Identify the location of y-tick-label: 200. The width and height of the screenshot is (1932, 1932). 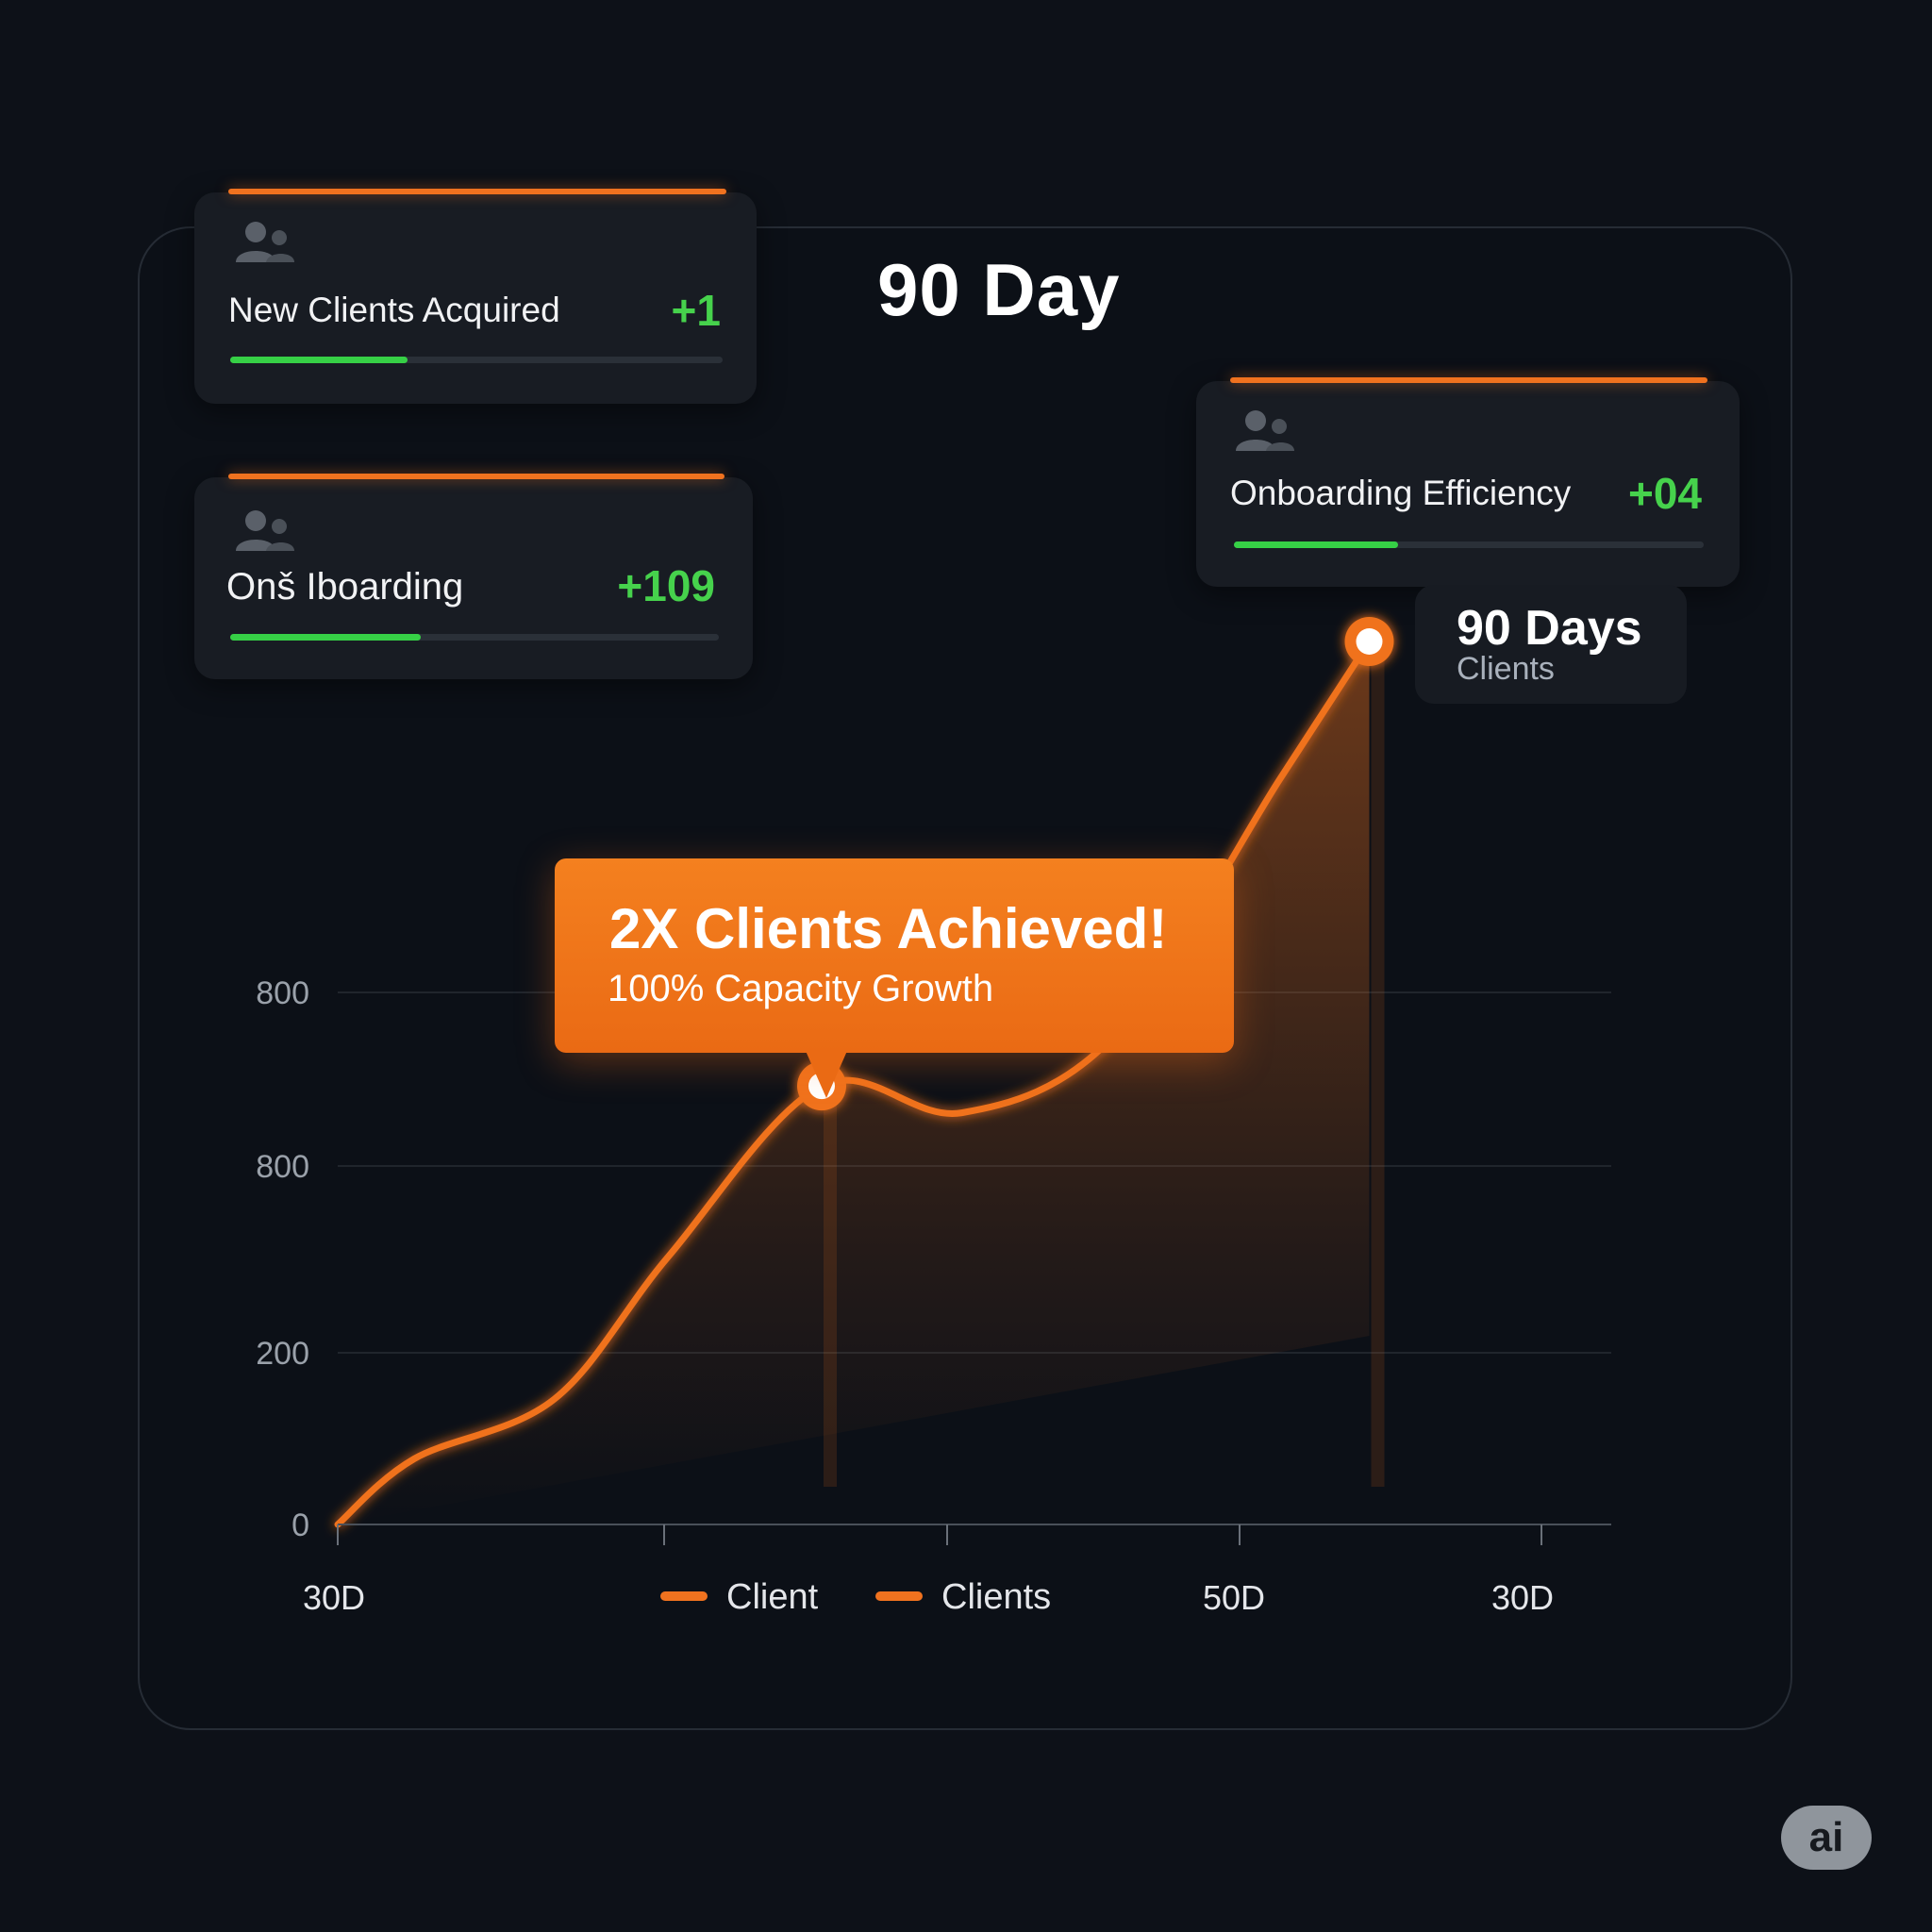
(282, 1354).